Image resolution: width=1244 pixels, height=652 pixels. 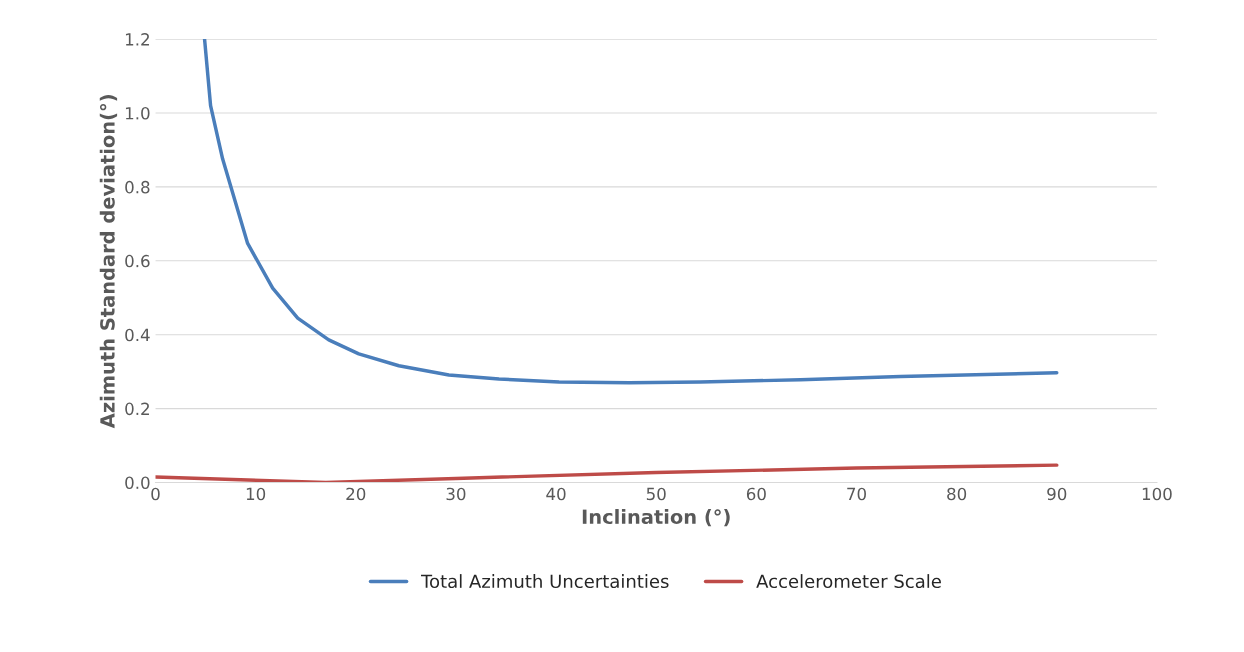 What do you see at coordinates (456, 494) in the screenshot?
I see `x-tick-label: 30` at bounding box center [456, 494].